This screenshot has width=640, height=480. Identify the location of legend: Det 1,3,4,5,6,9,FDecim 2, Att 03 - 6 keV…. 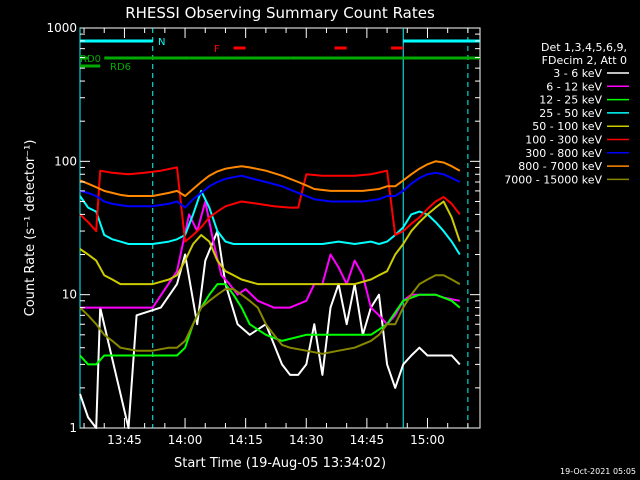
(566, 113).